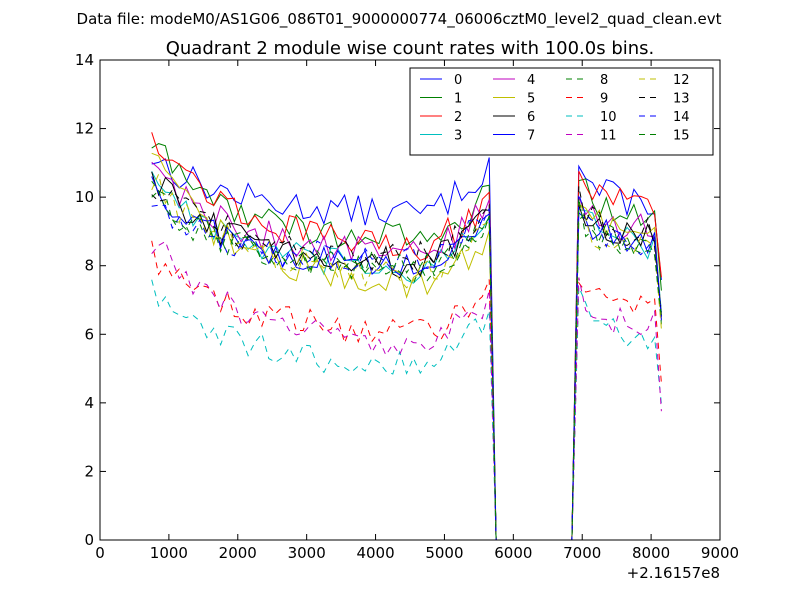 The height and width of the screenshot is (600, 800). What do you see at coordinates (84, 197) in the screenshot?
I see `y-tick-label: 10` at bounding box center [84, 197].